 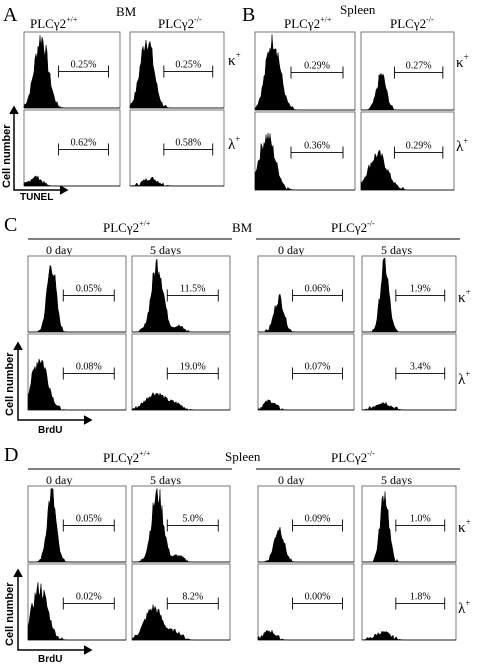 I want to click on panel-d-axis-arrows, so click(x=53, y=611).